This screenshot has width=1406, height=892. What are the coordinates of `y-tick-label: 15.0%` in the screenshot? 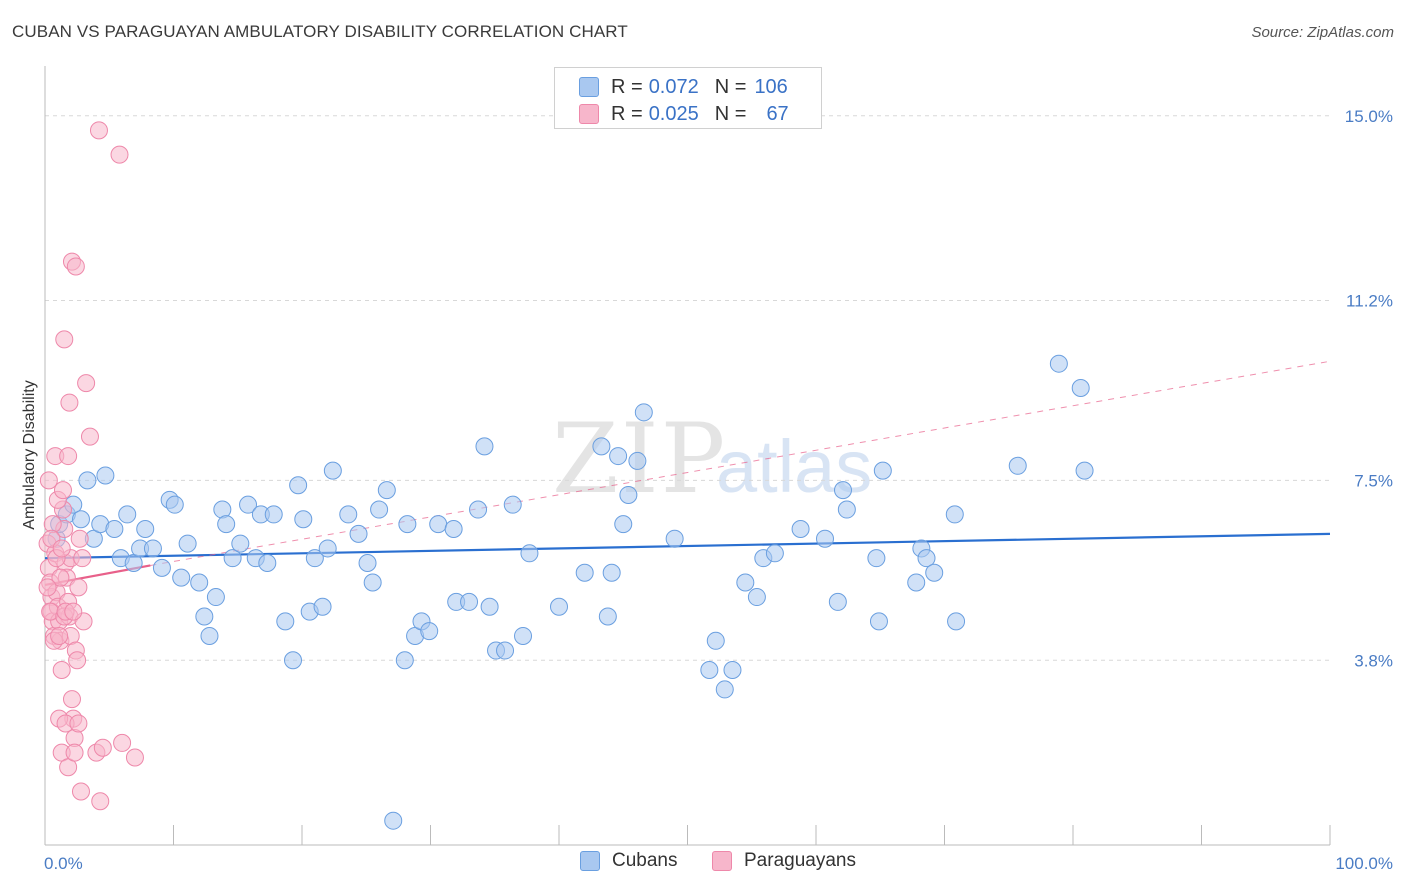 It's located at (1369, 116).